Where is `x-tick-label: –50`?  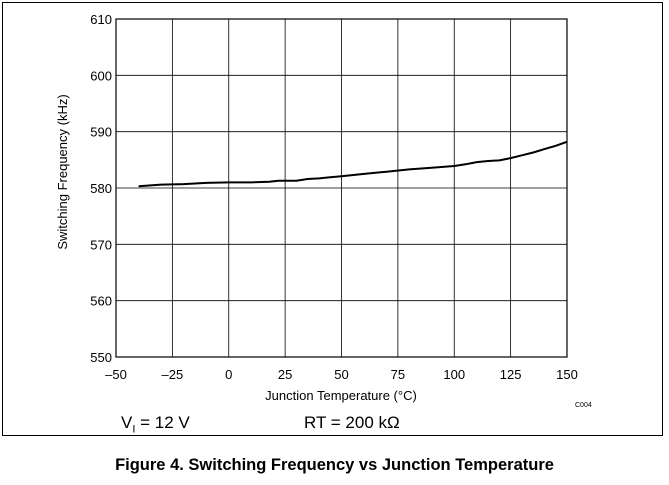
x-tick-label: –50 is located at coordinates (116, 374).